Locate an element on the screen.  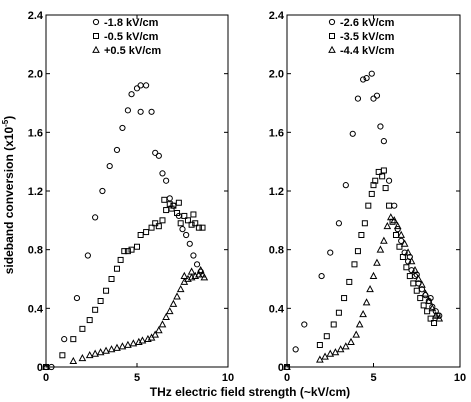
y-axis-label-text: sideband conversion (x10 is located at coordinates (9, 201).